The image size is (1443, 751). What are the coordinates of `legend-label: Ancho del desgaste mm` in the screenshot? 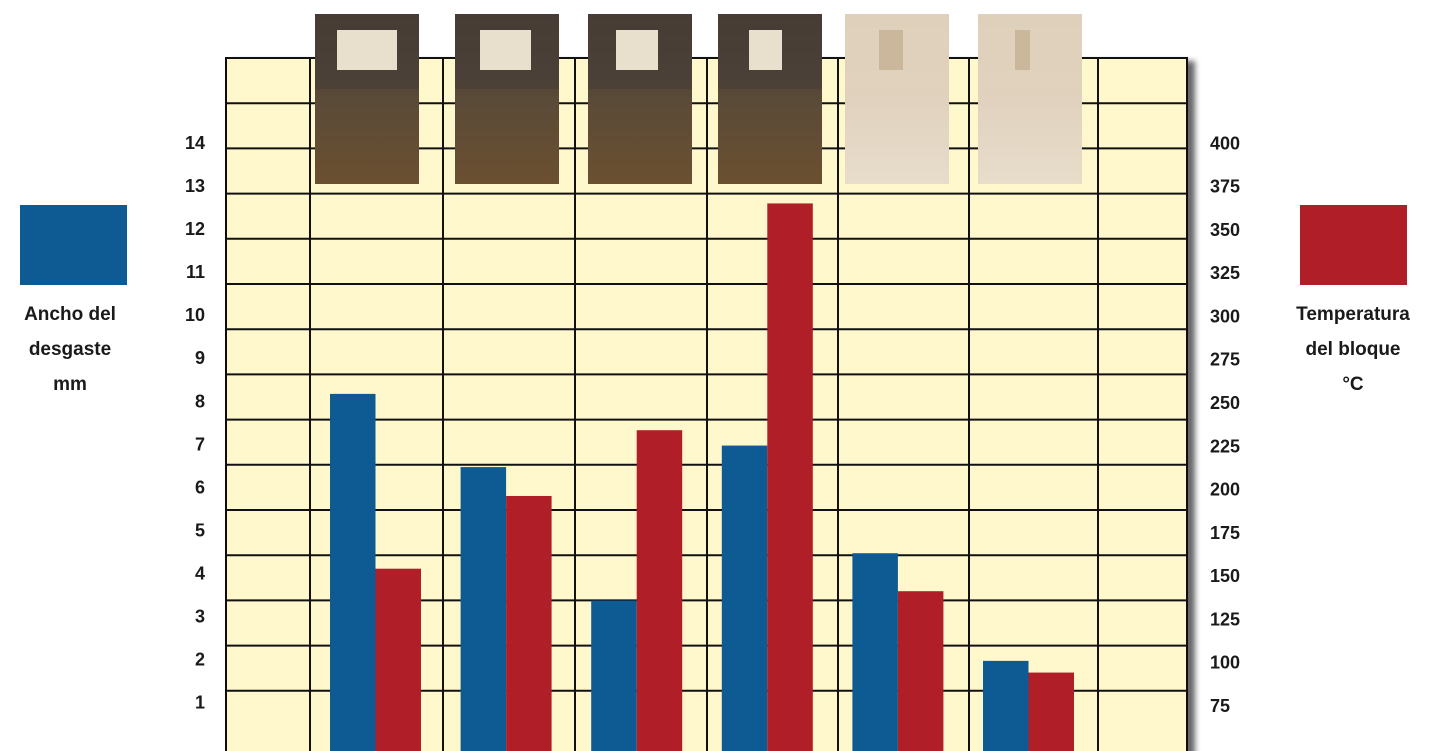 It's located at (70, 349).